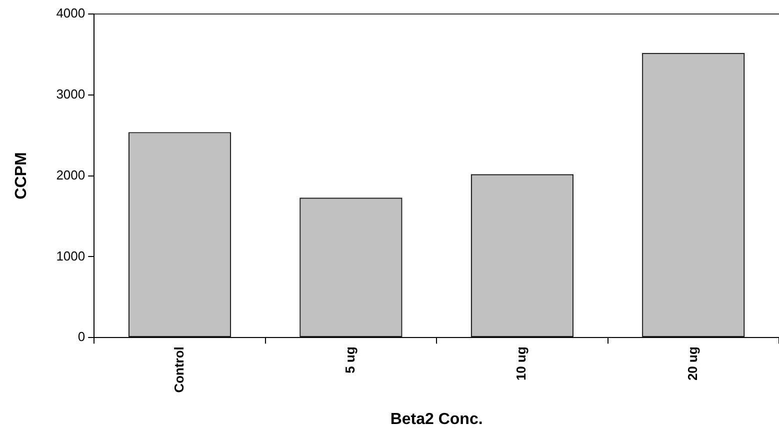  What do you see at coordinates (521, 363) in the screenshot?
I see `x-tick-label: 10 ug` at bounding box center [521, 363].